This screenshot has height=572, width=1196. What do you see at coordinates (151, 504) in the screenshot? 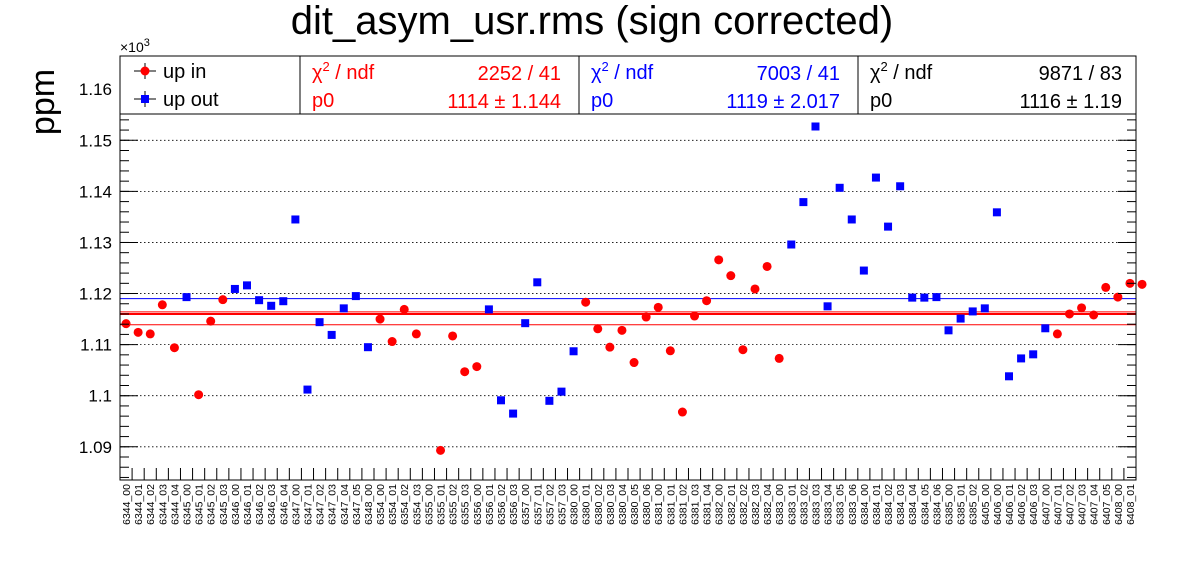
I see `x-tick-label-2: 6344_02` at bounding box center [151, 504].